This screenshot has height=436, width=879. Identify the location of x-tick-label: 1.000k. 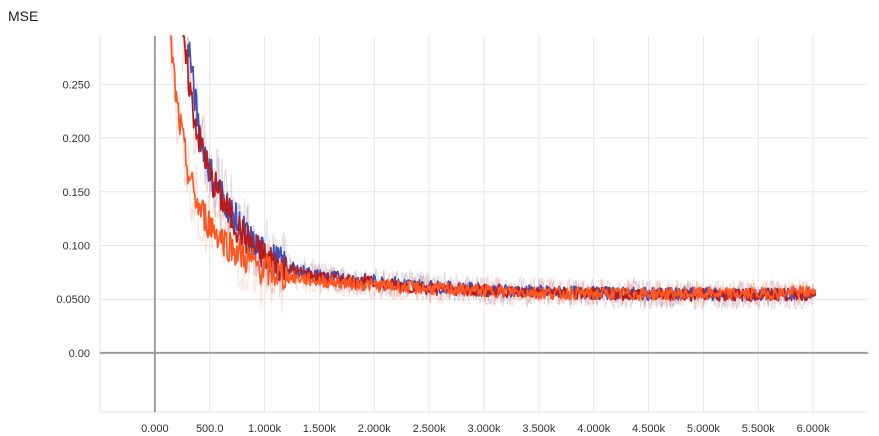
(265, 429).